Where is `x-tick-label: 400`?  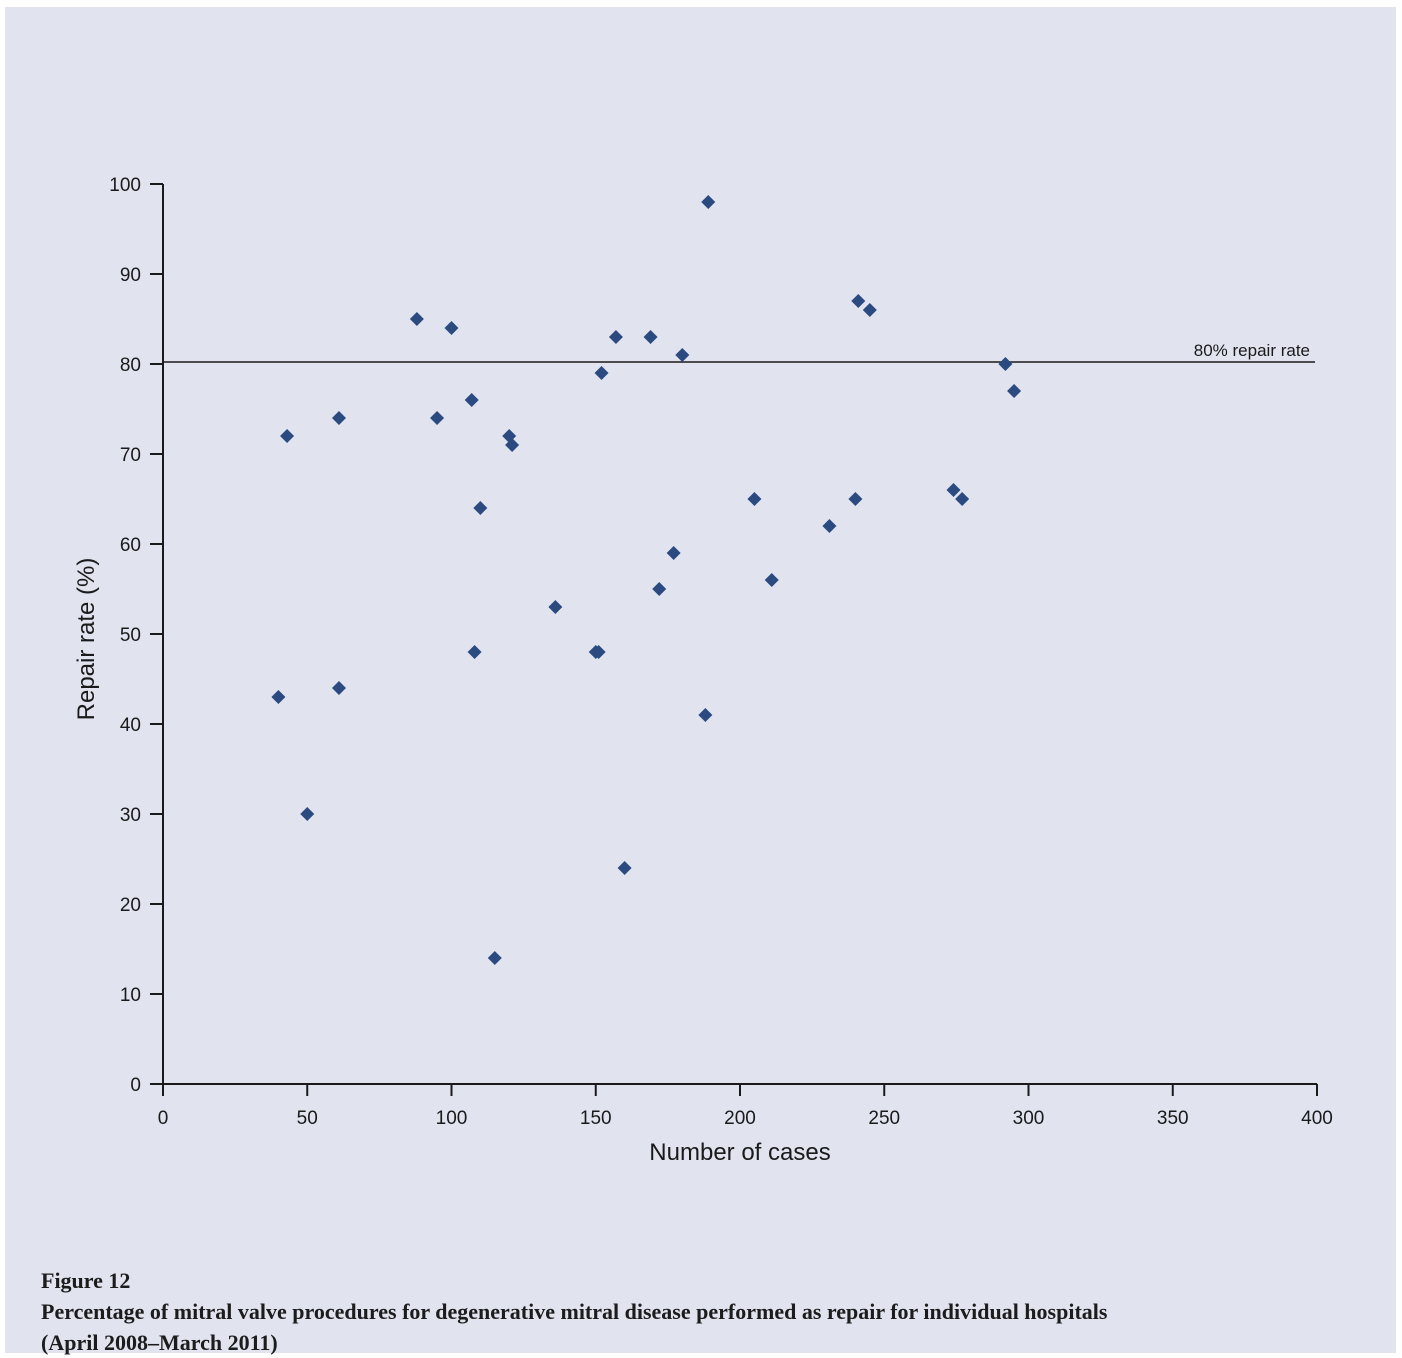
x-tick-label: 400 is located at coordinates (1317, 1118).